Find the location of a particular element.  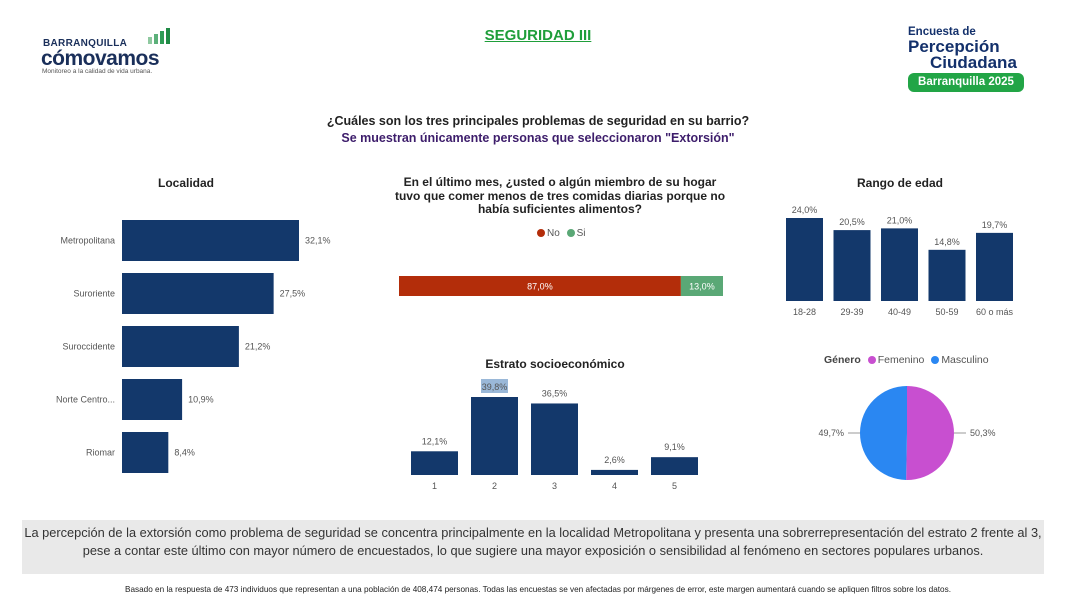

brand-line-3: Ciudadana is located at coordinates (973, 62).